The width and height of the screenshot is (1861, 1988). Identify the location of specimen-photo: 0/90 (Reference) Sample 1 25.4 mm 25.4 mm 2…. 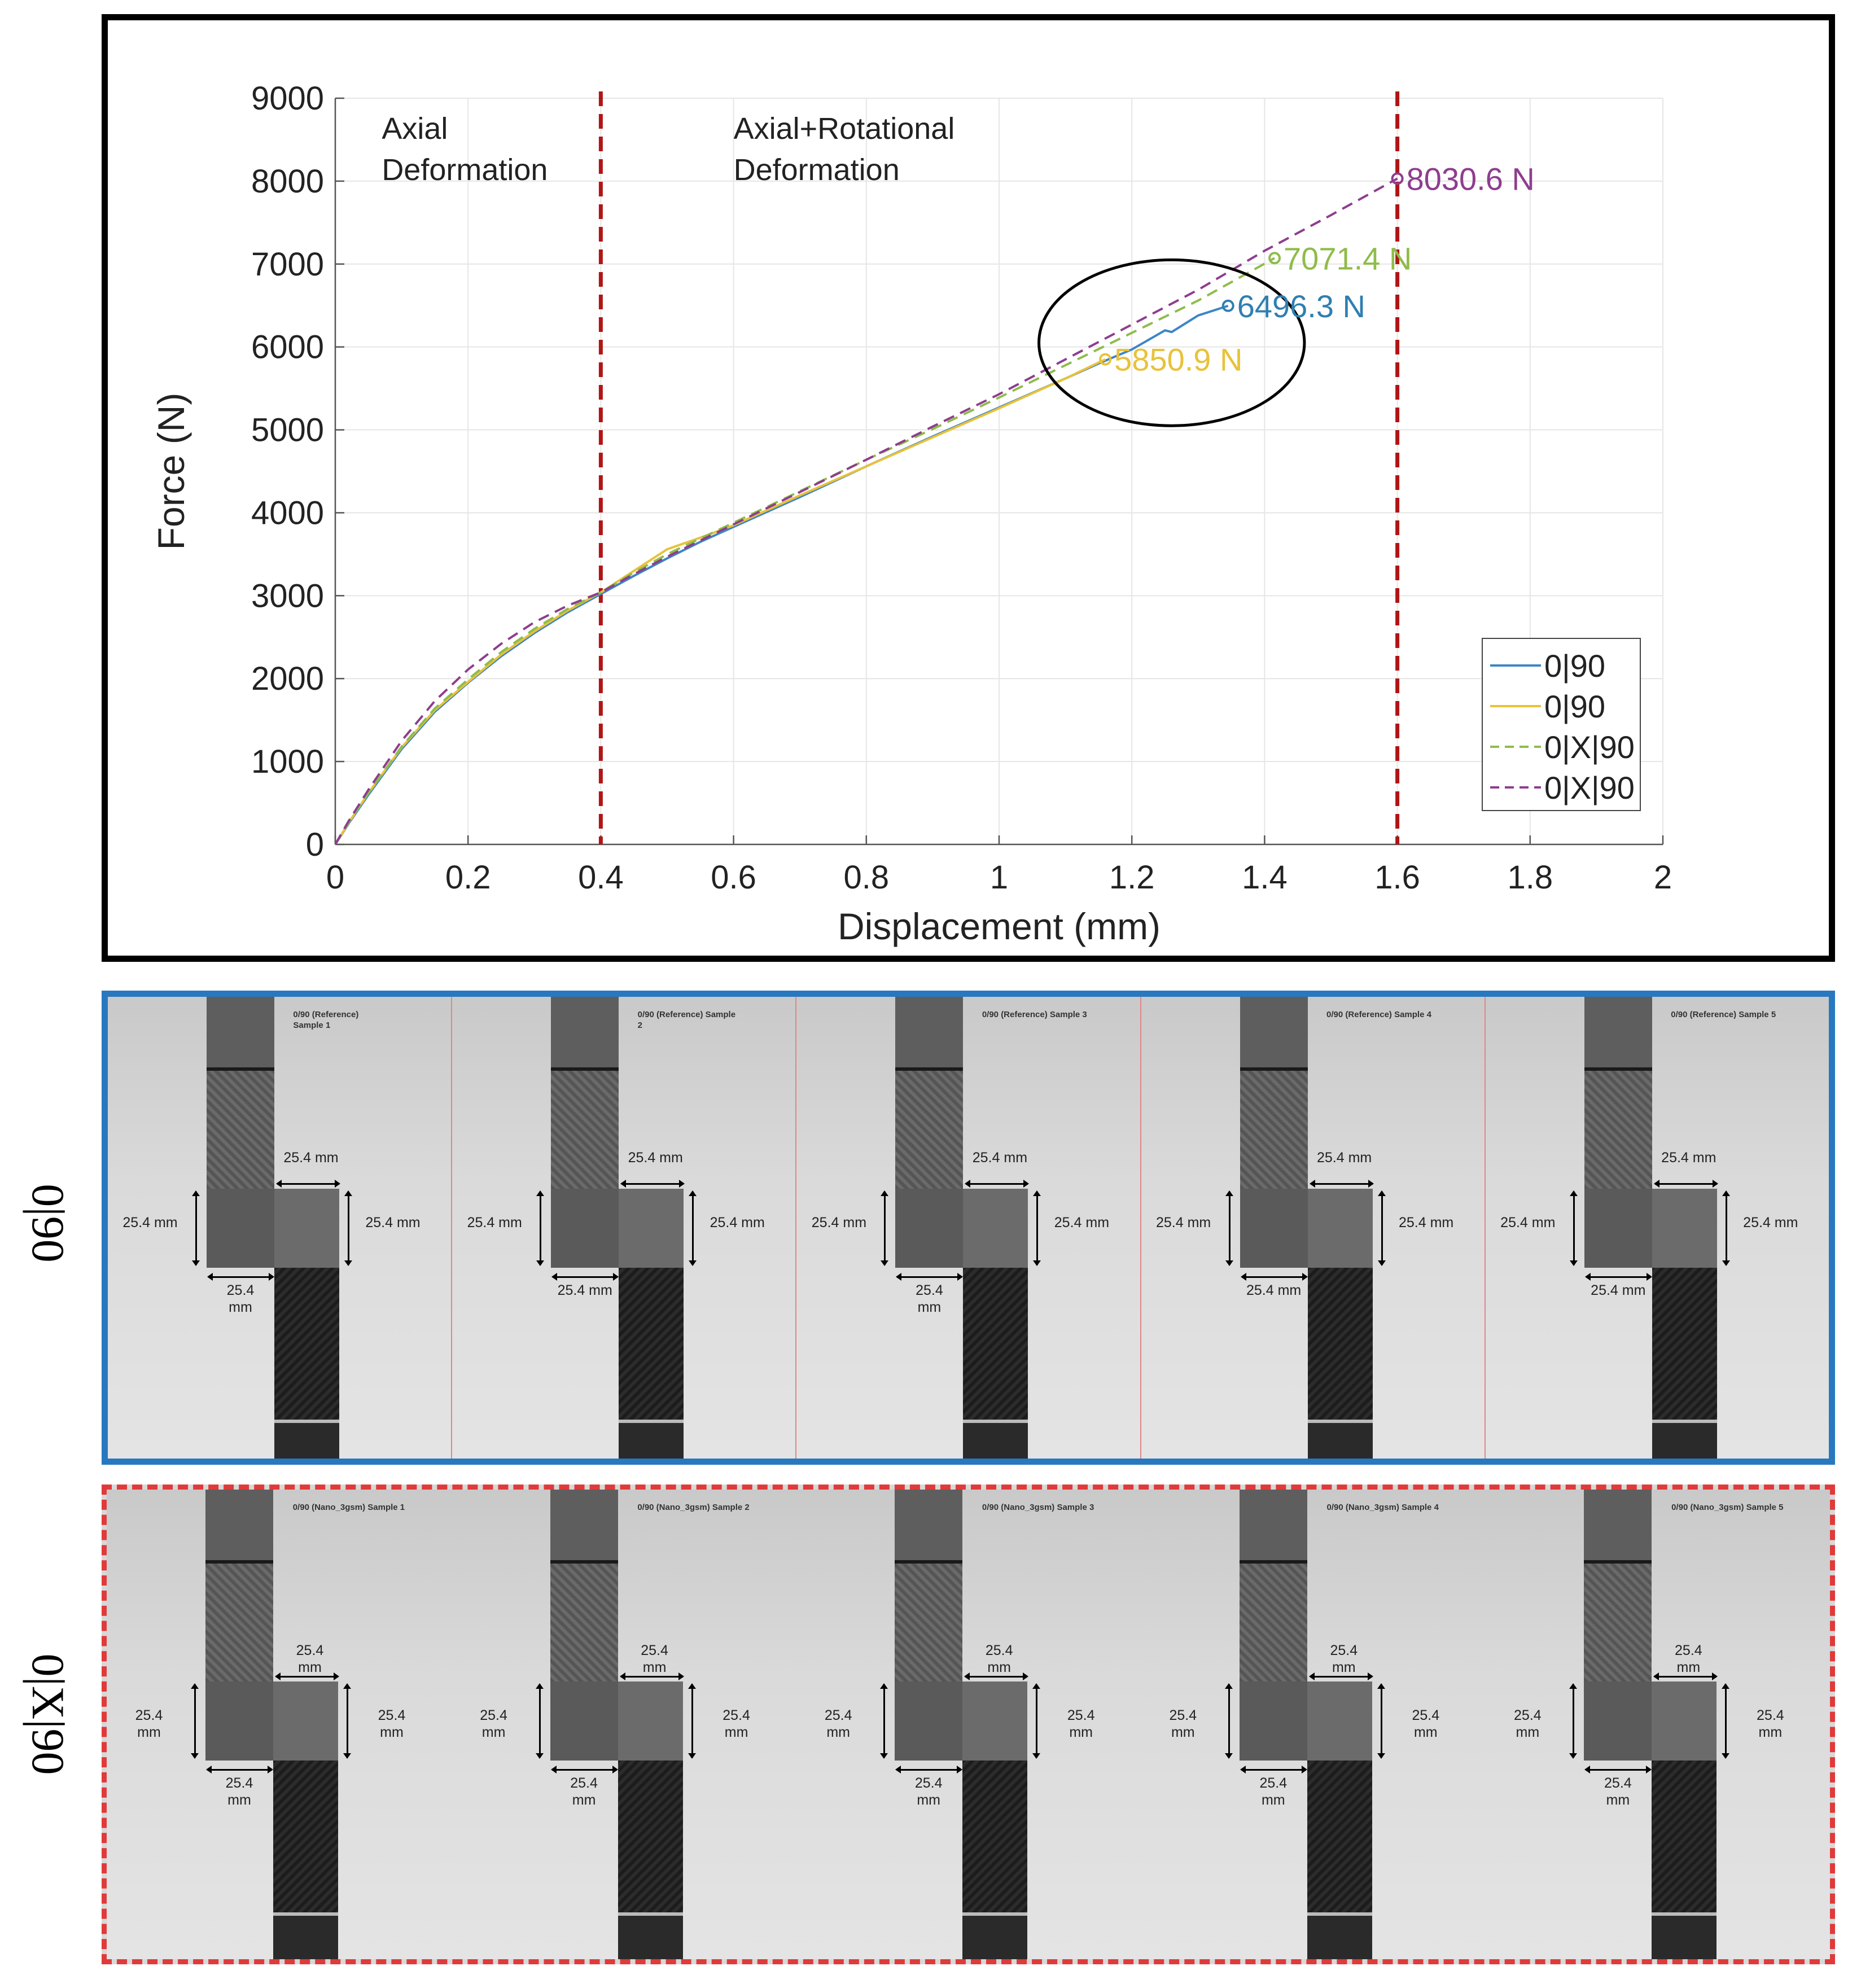
(280, 1228).